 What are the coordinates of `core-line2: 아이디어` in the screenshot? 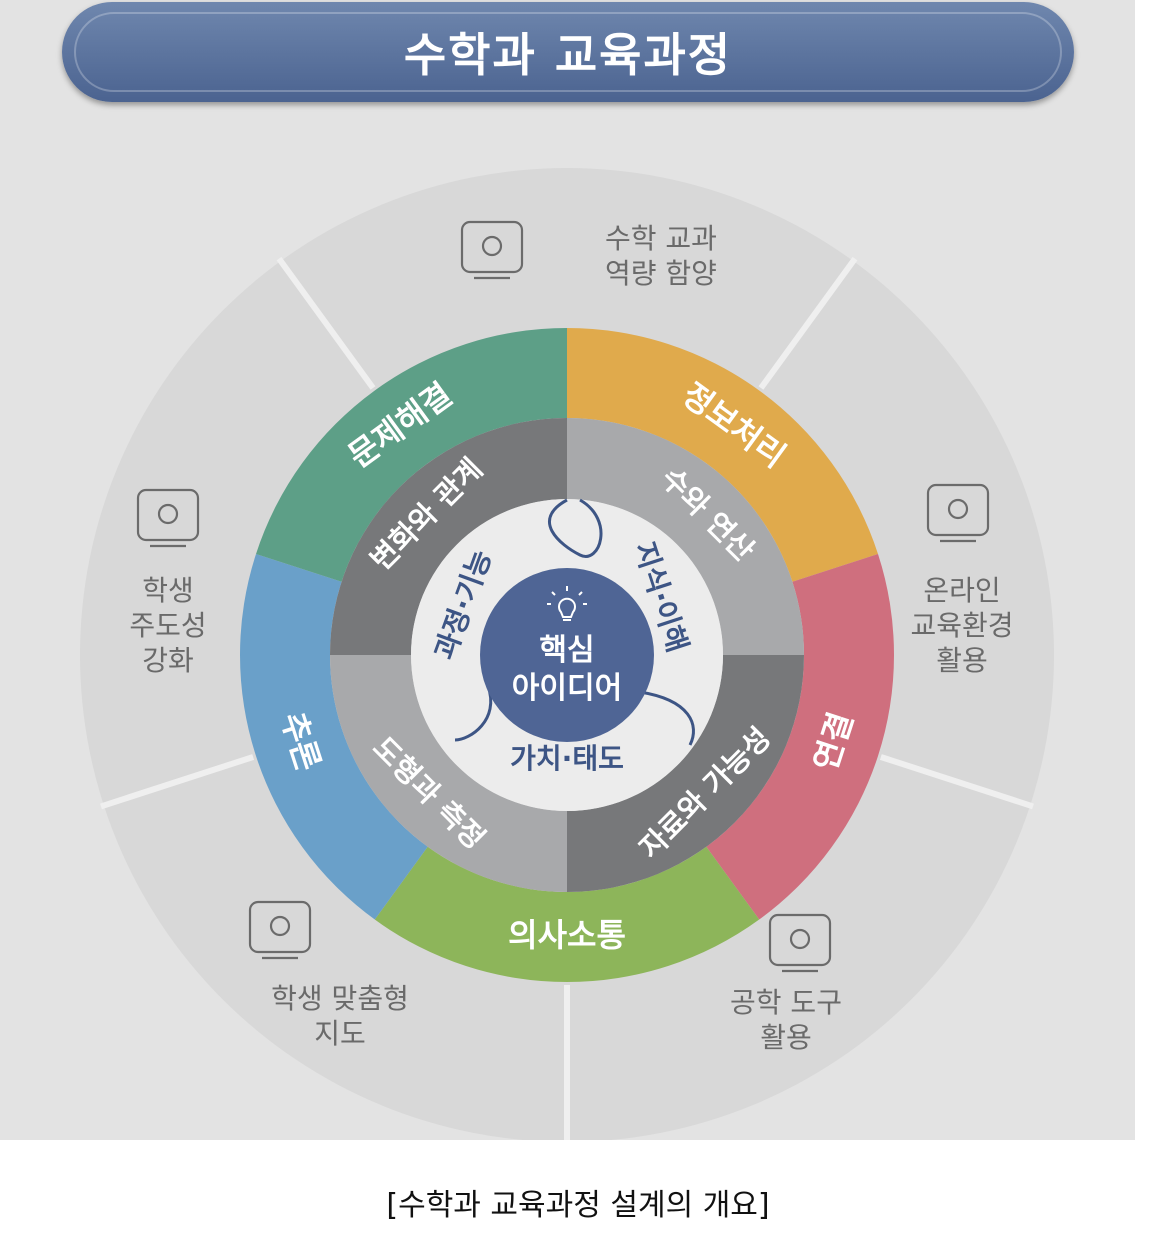 It's located at (567, 688).